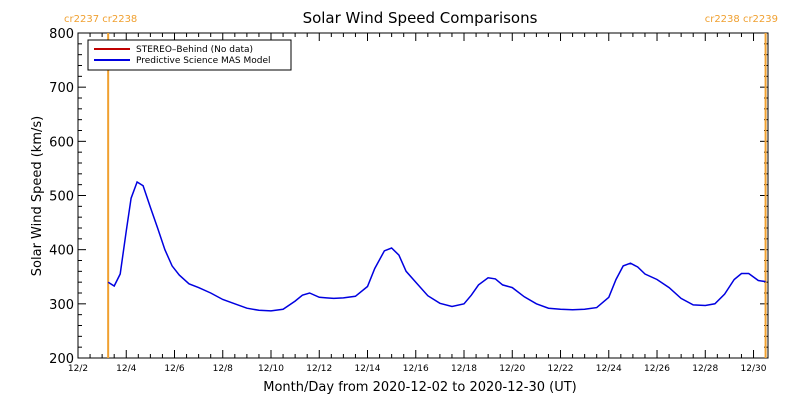 The image size is (800, 405). What do you see at coordinates (741, 19) in the screenshot?
I see `carrington-label: cr2238 cr2239` at bounding box center [741, 19].